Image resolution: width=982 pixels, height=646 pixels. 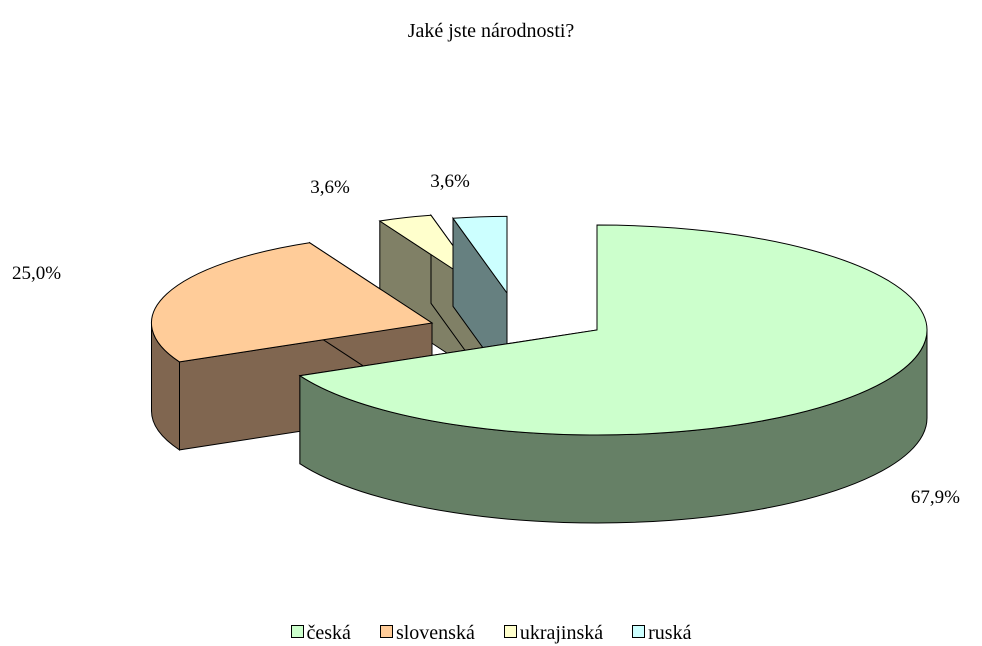 What do you see at coordinates (450, 181) in the screenshot?
I see `data-label-ruska: 3,6%` at bounding box center [450, 181].